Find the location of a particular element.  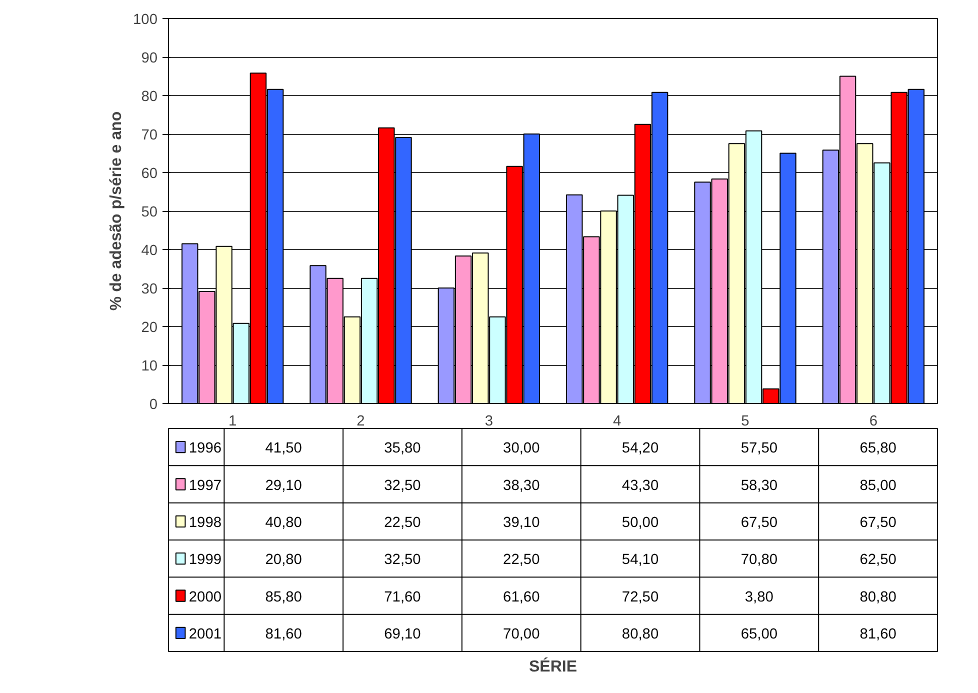

data-label: 3,80 is located at coordinates (759, 597).